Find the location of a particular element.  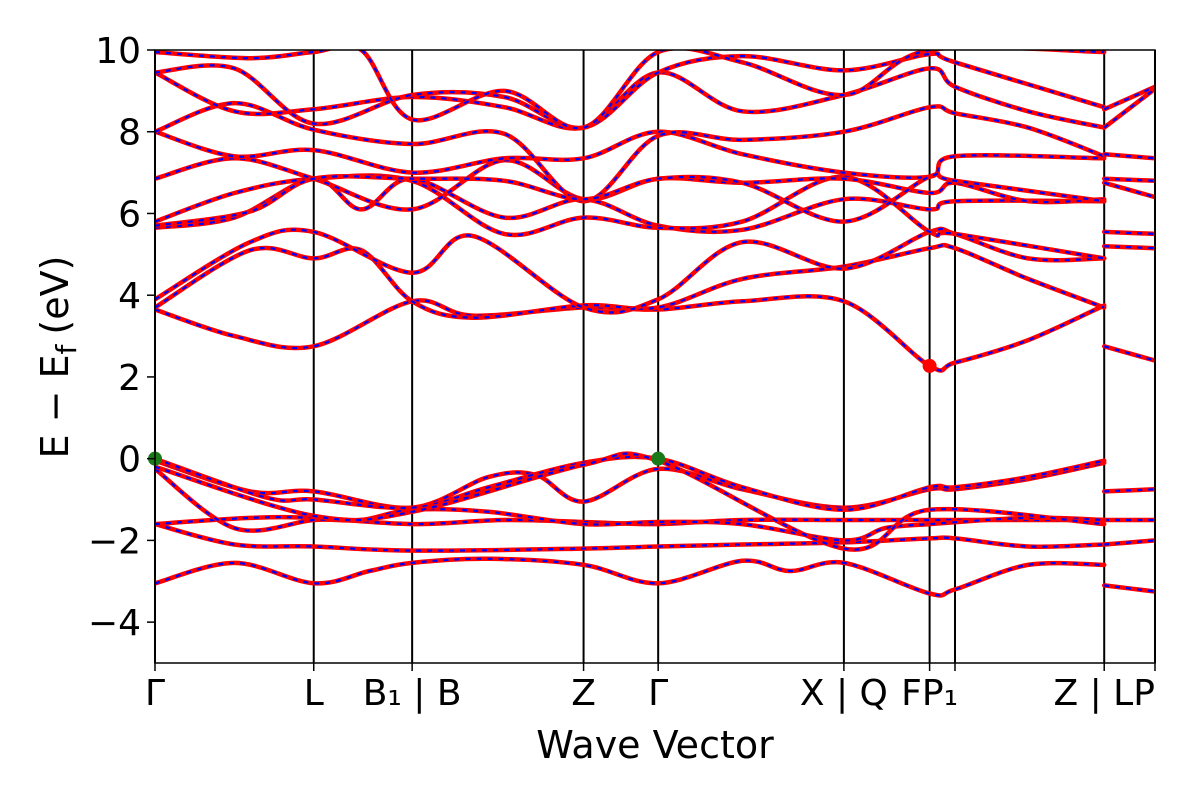

x-tick-label-0: Γ is located at coordinates (155, 693).